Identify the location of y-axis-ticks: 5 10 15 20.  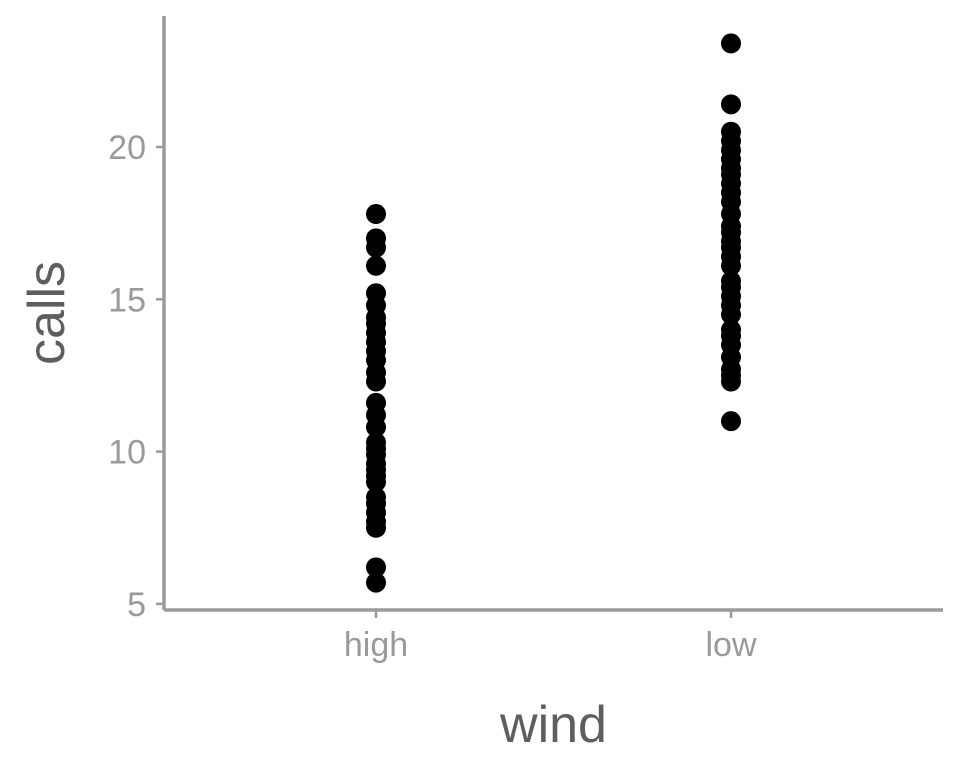
(136, 376).